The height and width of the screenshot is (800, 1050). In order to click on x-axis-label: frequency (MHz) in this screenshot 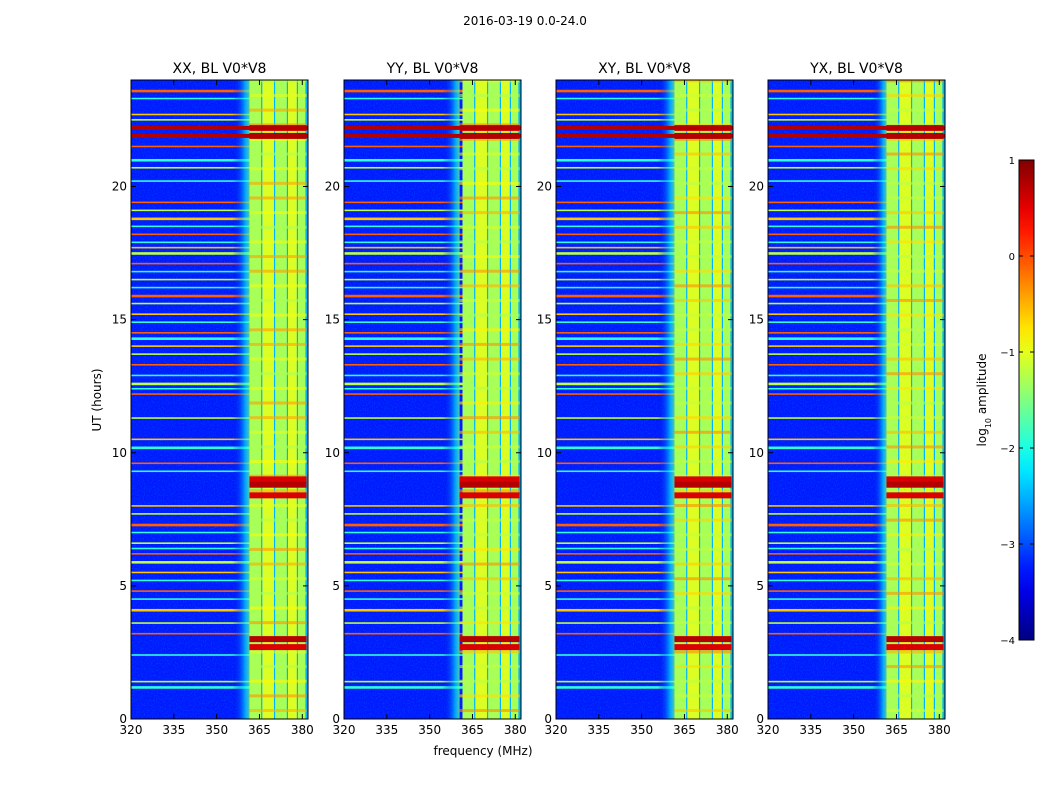, I will do `click(482, 751)`.